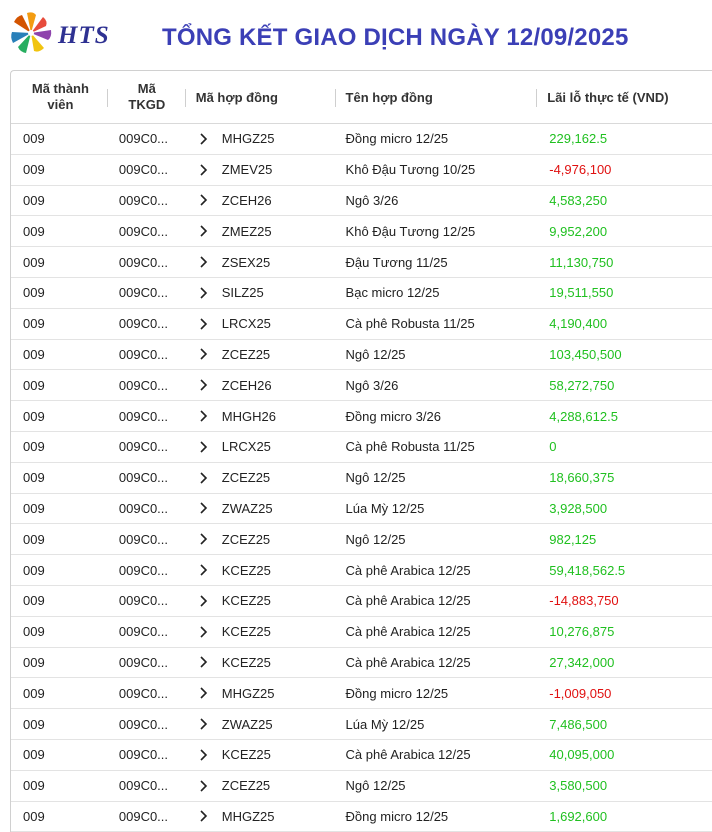  What do you see at coordinates (582, 632) in the screenshot?
I see `pnl-value: 10,276,875` at bounding box center [582, 632].